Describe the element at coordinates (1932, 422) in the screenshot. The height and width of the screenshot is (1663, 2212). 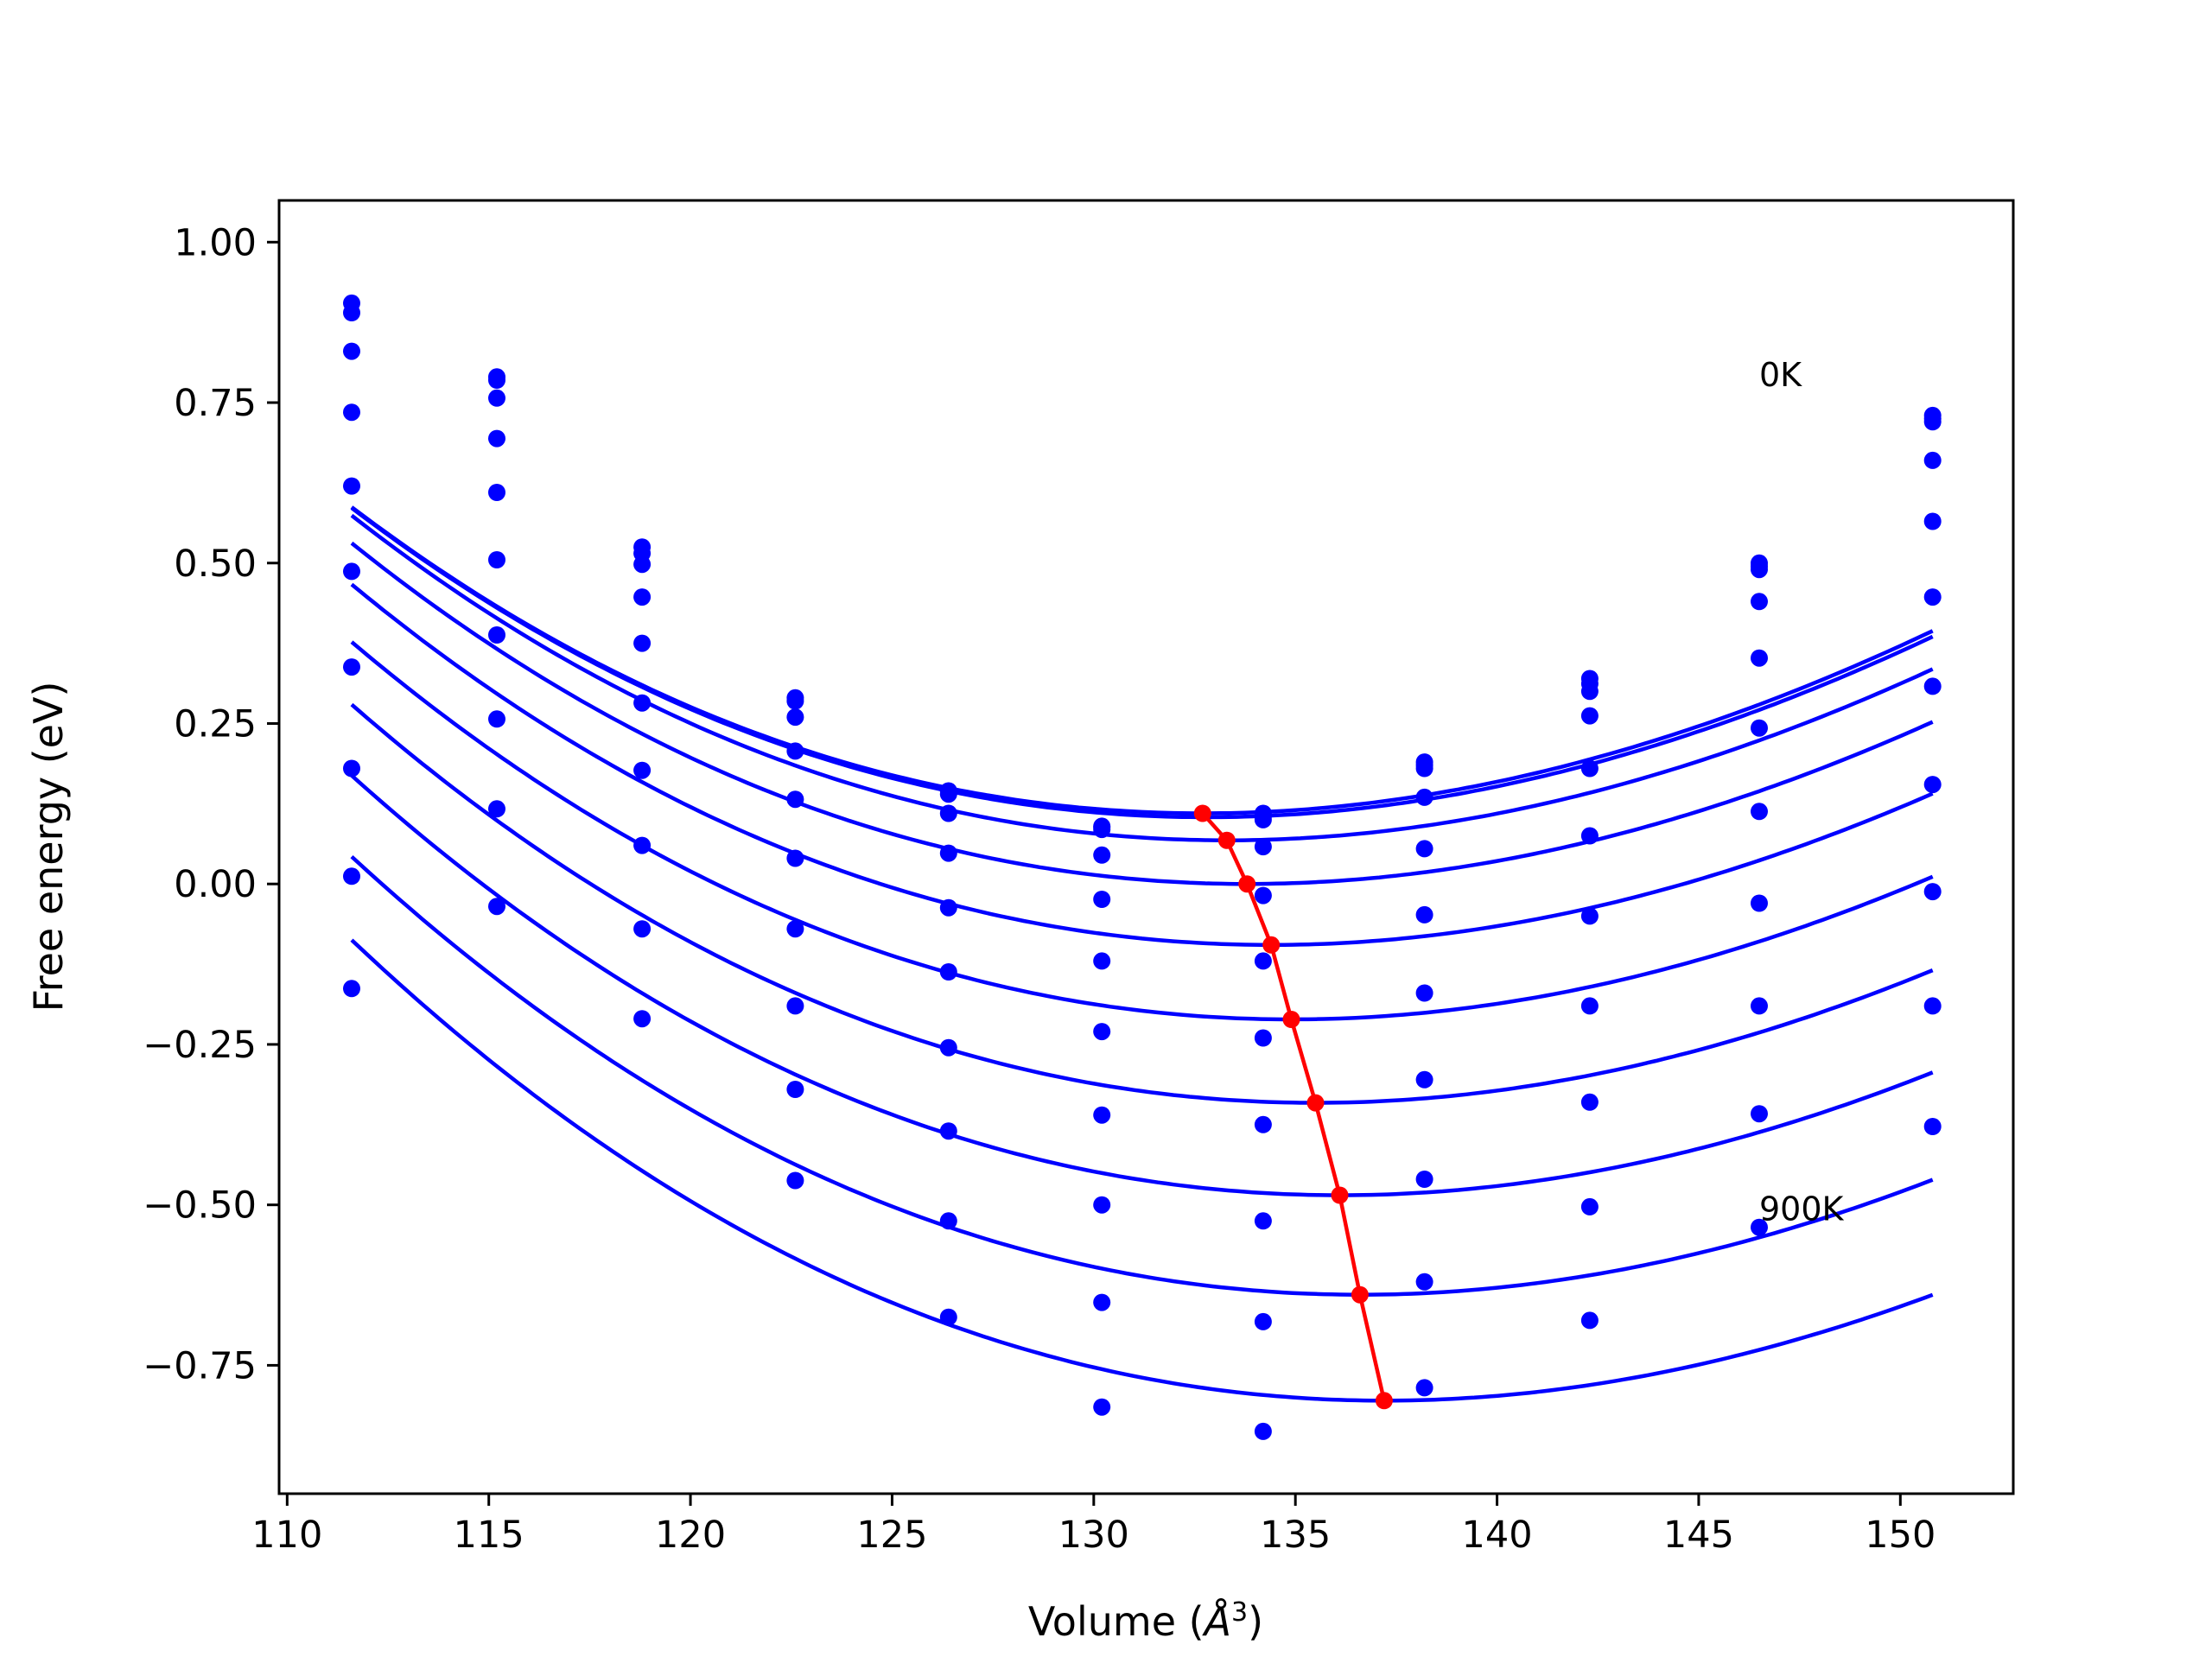
I see `data-point-s2-v10` at that location.